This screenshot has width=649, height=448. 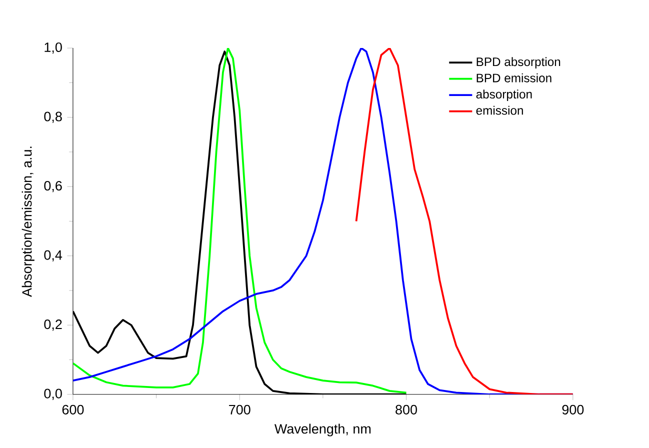 What do you see at coordinates (73, 409) in the screenshot?
I see `x-tick-label: 600` at bounding box center [73, 409].